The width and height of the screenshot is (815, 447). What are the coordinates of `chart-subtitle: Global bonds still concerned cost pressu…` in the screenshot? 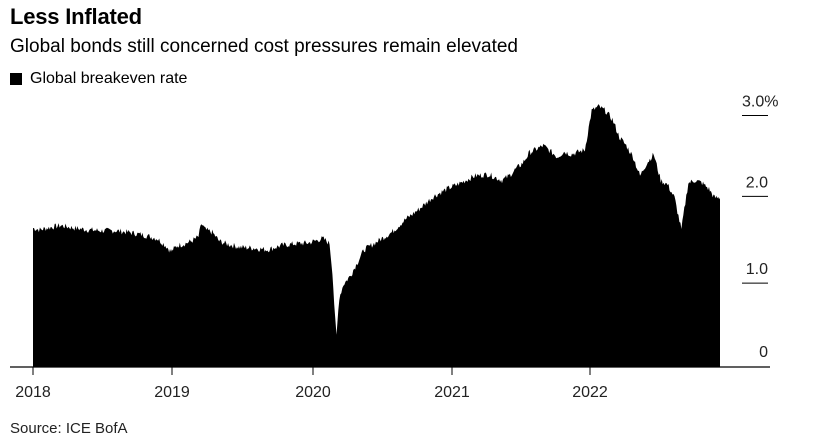 It's located at (264, 46).